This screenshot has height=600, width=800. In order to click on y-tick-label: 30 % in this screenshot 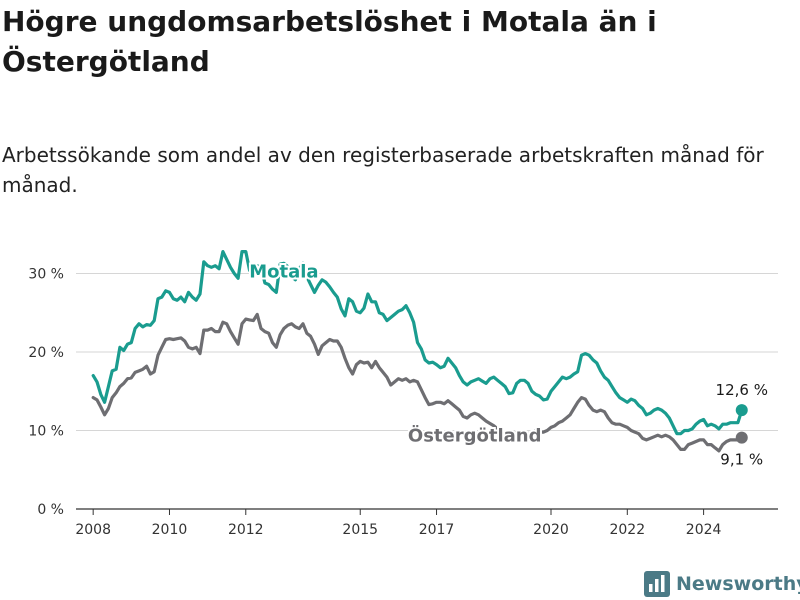, I will do `click(46, 275)`.